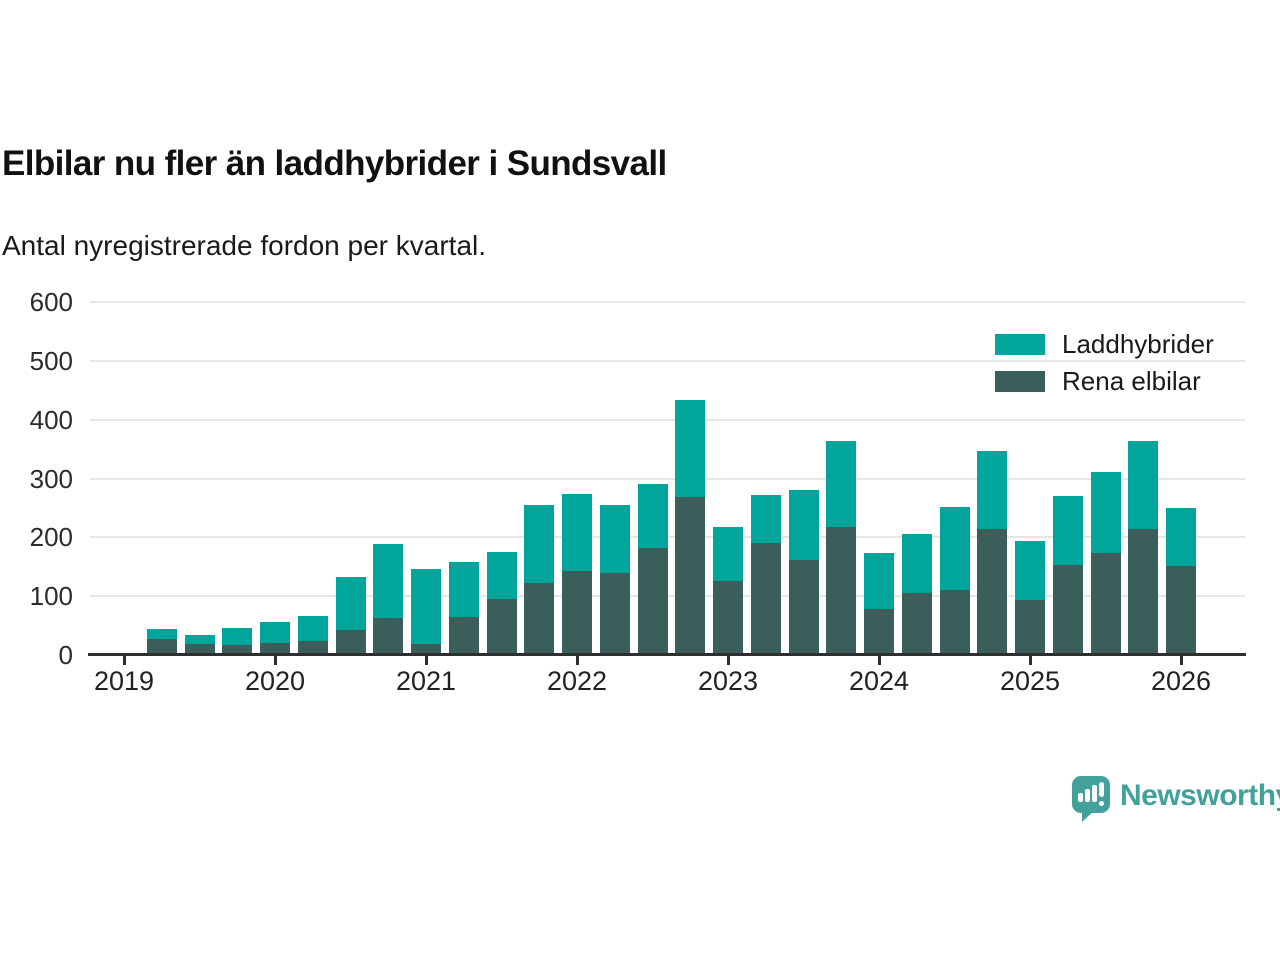  What do you see at coordinates (728, 681) in the screenshot?
I see `x-axis-label: 2023` at bounding box center [728, 681].